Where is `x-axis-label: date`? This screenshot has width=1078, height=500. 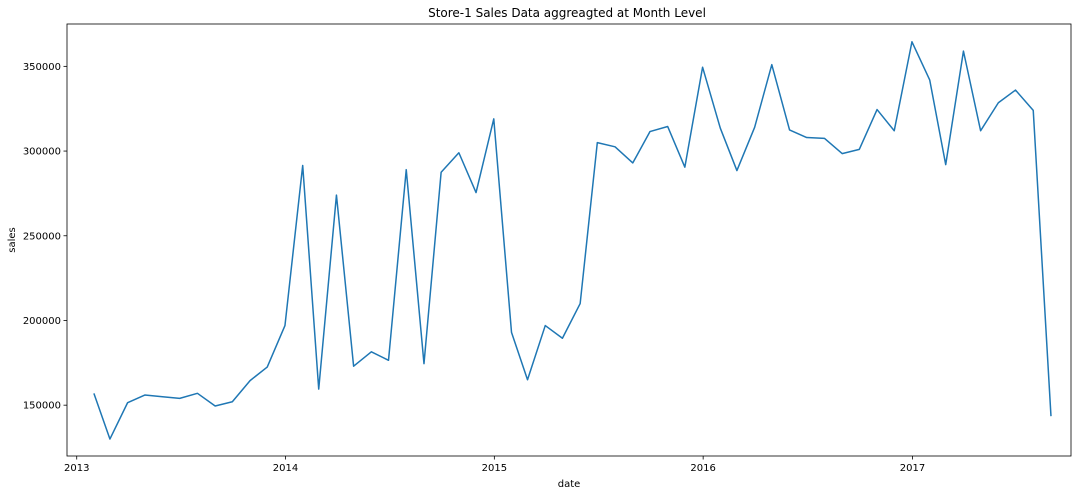
x-axis-label: date is located at coordinates (569, 484).